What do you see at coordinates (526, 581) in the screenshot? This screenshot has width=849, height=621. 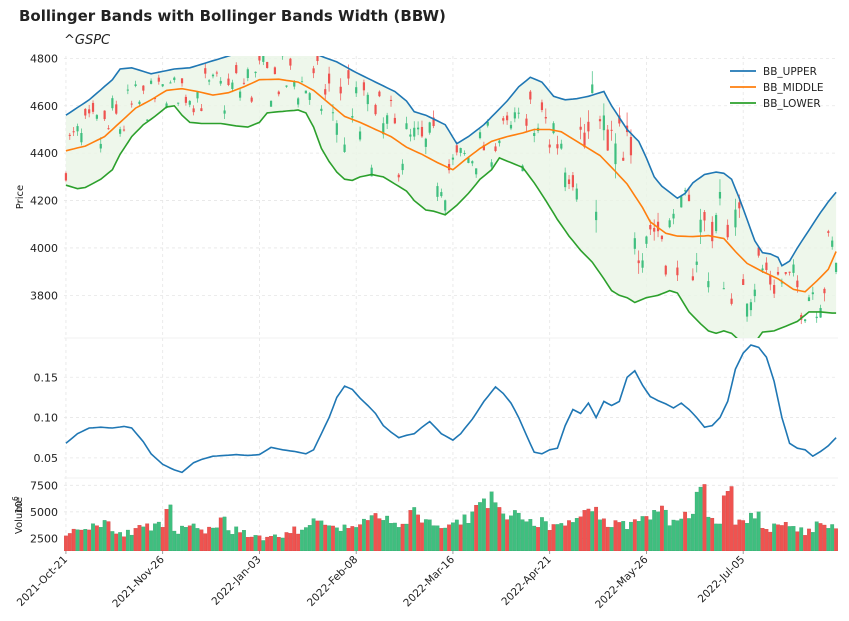 I see `x-tick-label: 2022-Apr-21` at bounding box center [526, 581].